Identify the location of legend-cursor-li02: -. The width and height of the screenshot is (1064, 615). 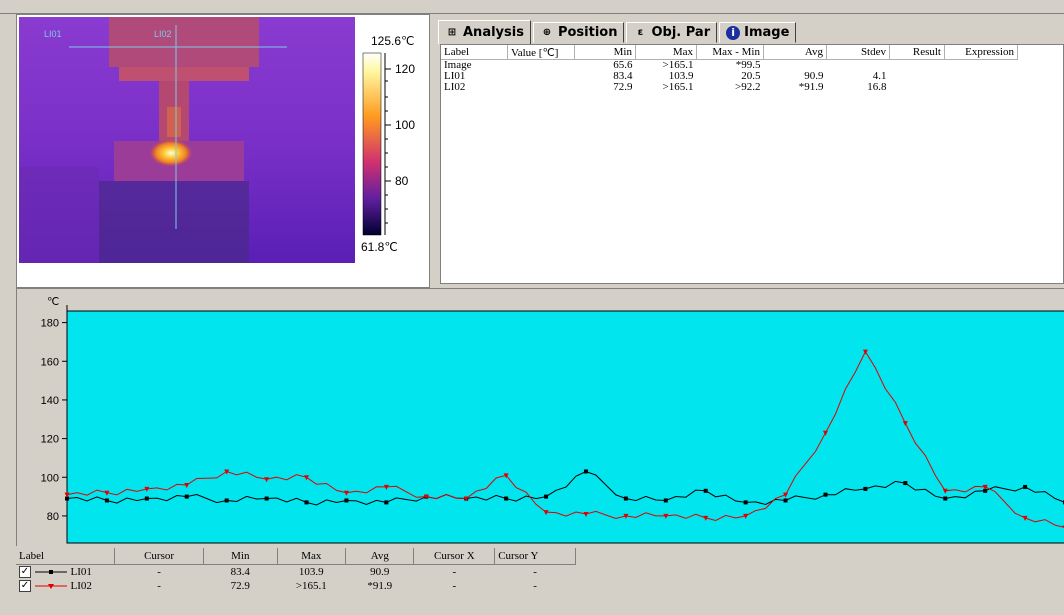
(159, 586).